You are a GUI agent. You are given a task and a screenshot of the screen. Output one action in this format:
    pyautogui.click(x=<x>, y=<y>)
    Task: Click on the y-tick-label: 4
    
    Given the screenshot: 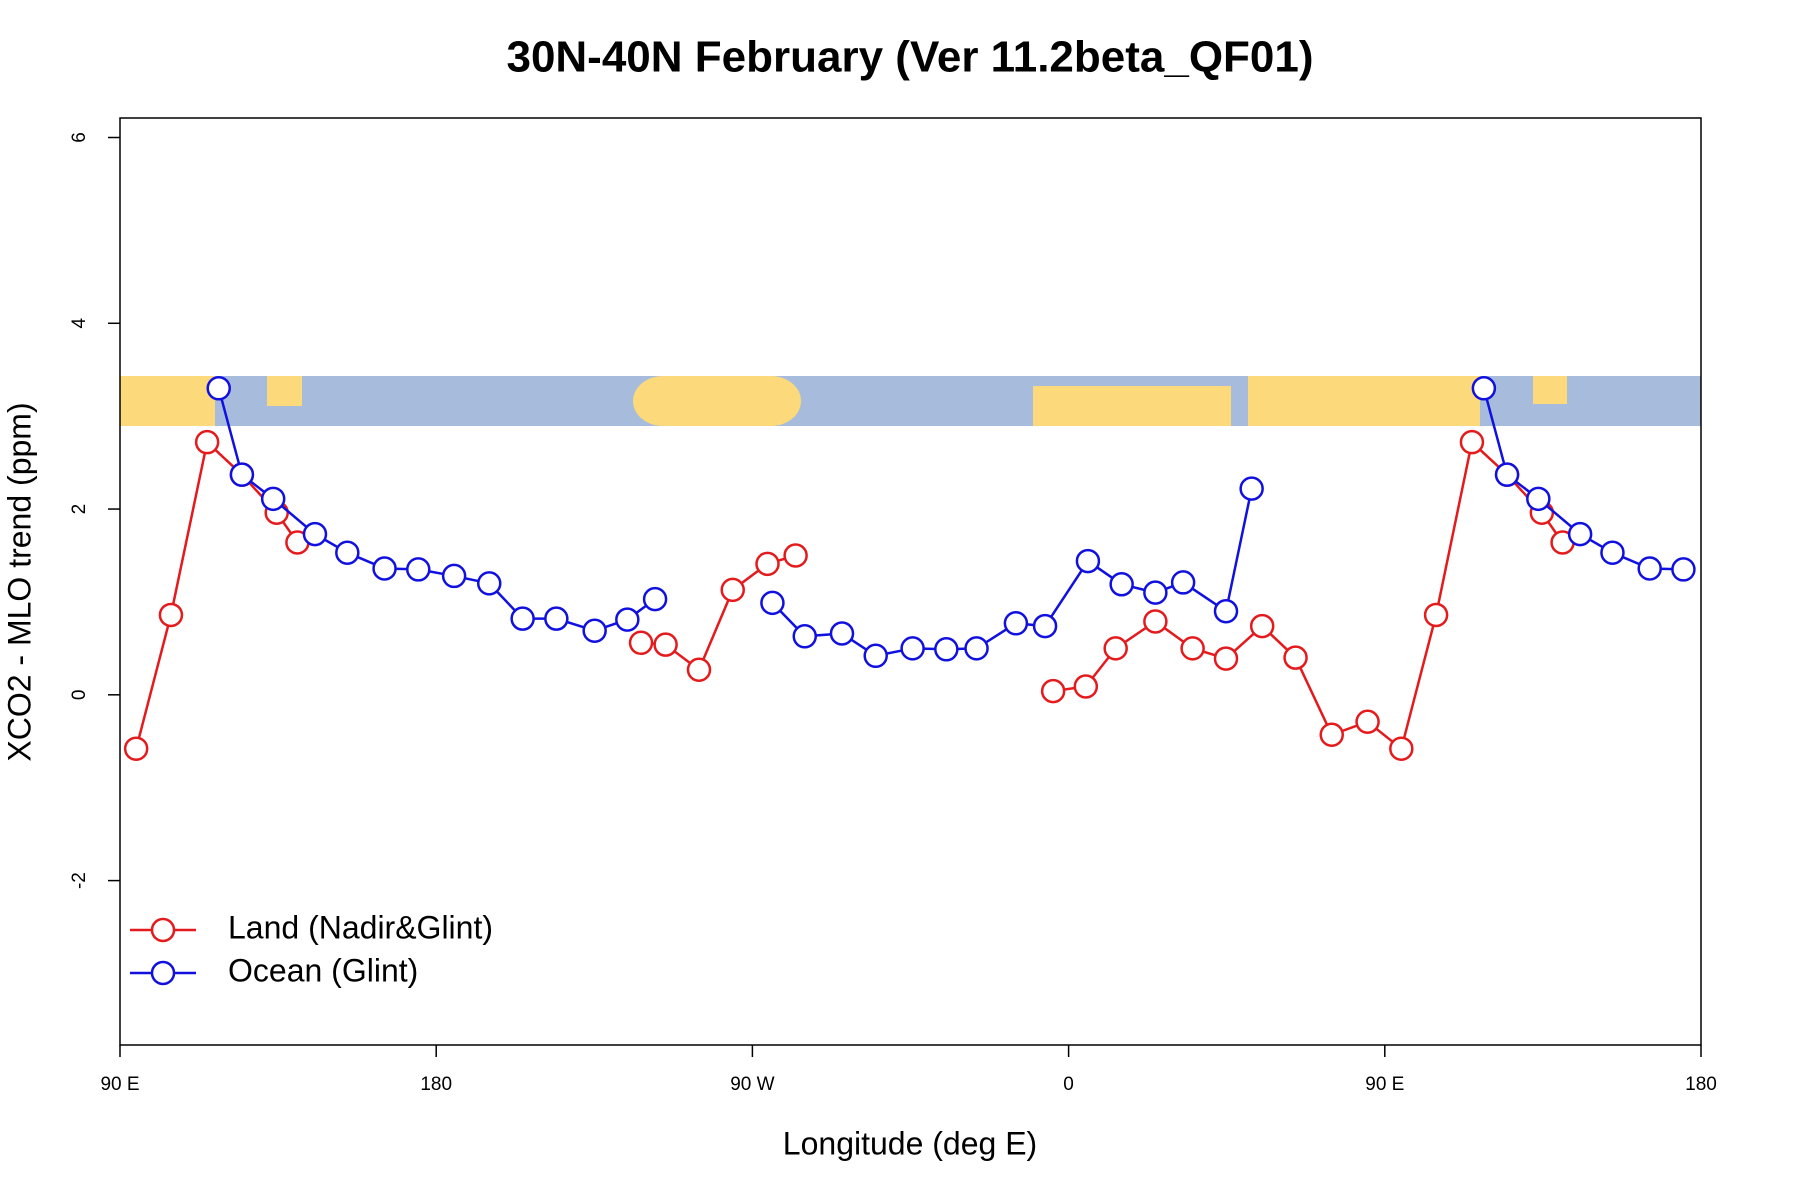 What is the action you would take?
    pyautogui.click(x=79, y=323)
    